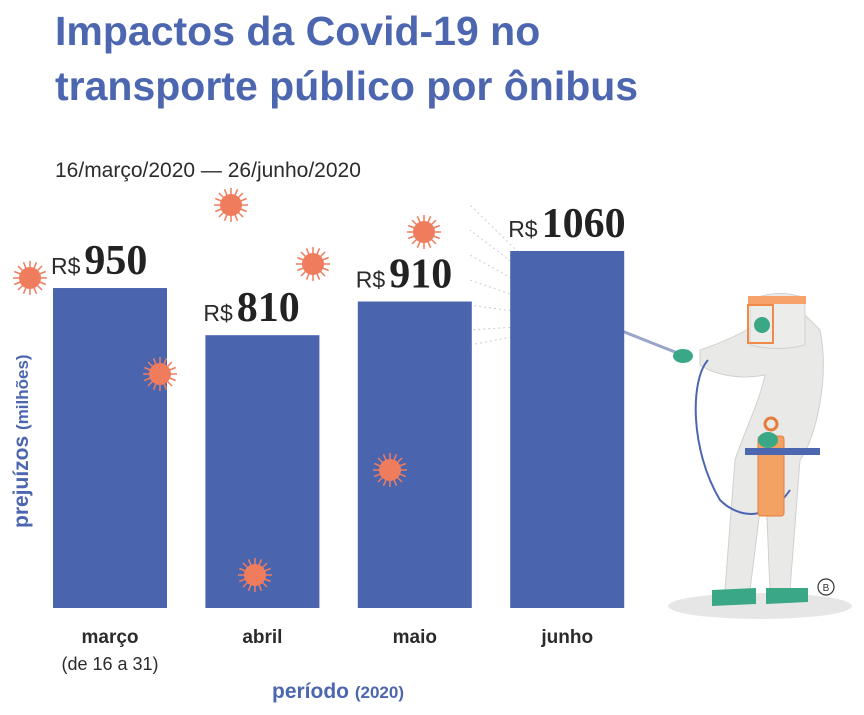  Describe the element at coordinates (109, 664) in the screenshot. I see `x-tick-note: (de 16 a 31)` at that location.